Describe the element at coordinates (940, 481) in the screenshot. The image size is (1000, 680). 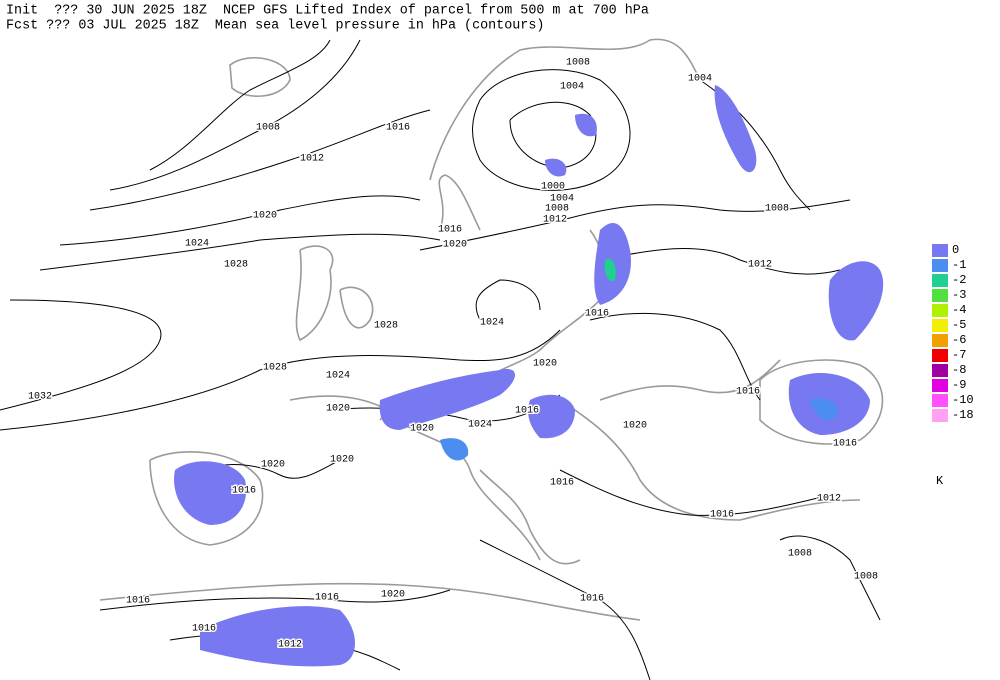
I see `legend-unit: K` at that location.